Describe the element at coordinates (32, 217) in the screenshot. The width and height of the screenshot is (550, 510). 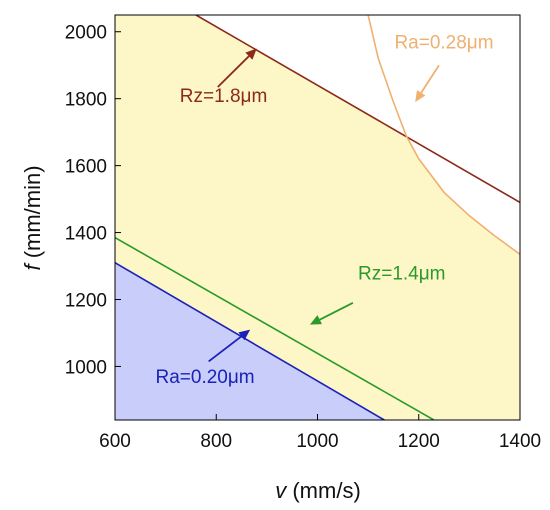
I see `y-axis-title: f (mm/min)` at that location.